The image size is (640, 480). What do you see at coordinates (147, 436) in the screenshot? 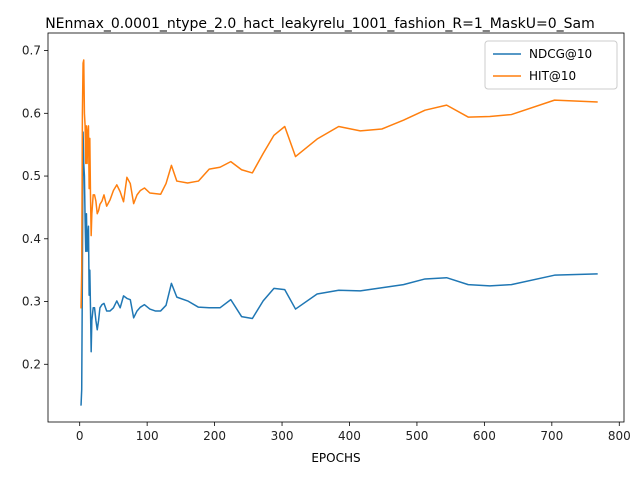
I see `x-tick-label: 100` at bounding box center [147, 436].